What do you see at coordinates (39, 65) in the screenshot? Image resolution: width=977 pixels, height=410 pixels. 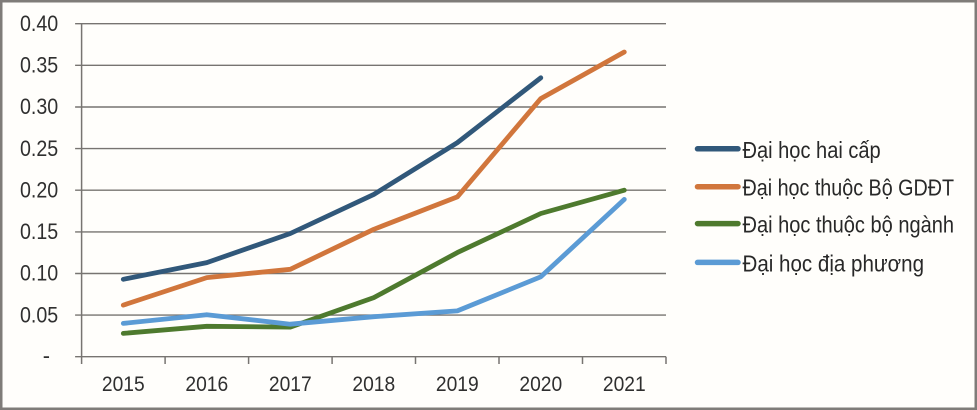 I see `svg-text: 0.35` at bounding box center [39, 65].